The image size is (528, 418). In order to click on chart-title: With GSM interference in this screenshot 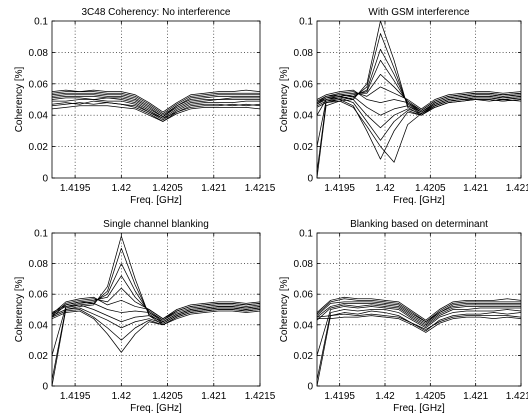, I will do `click(419, 12)`.